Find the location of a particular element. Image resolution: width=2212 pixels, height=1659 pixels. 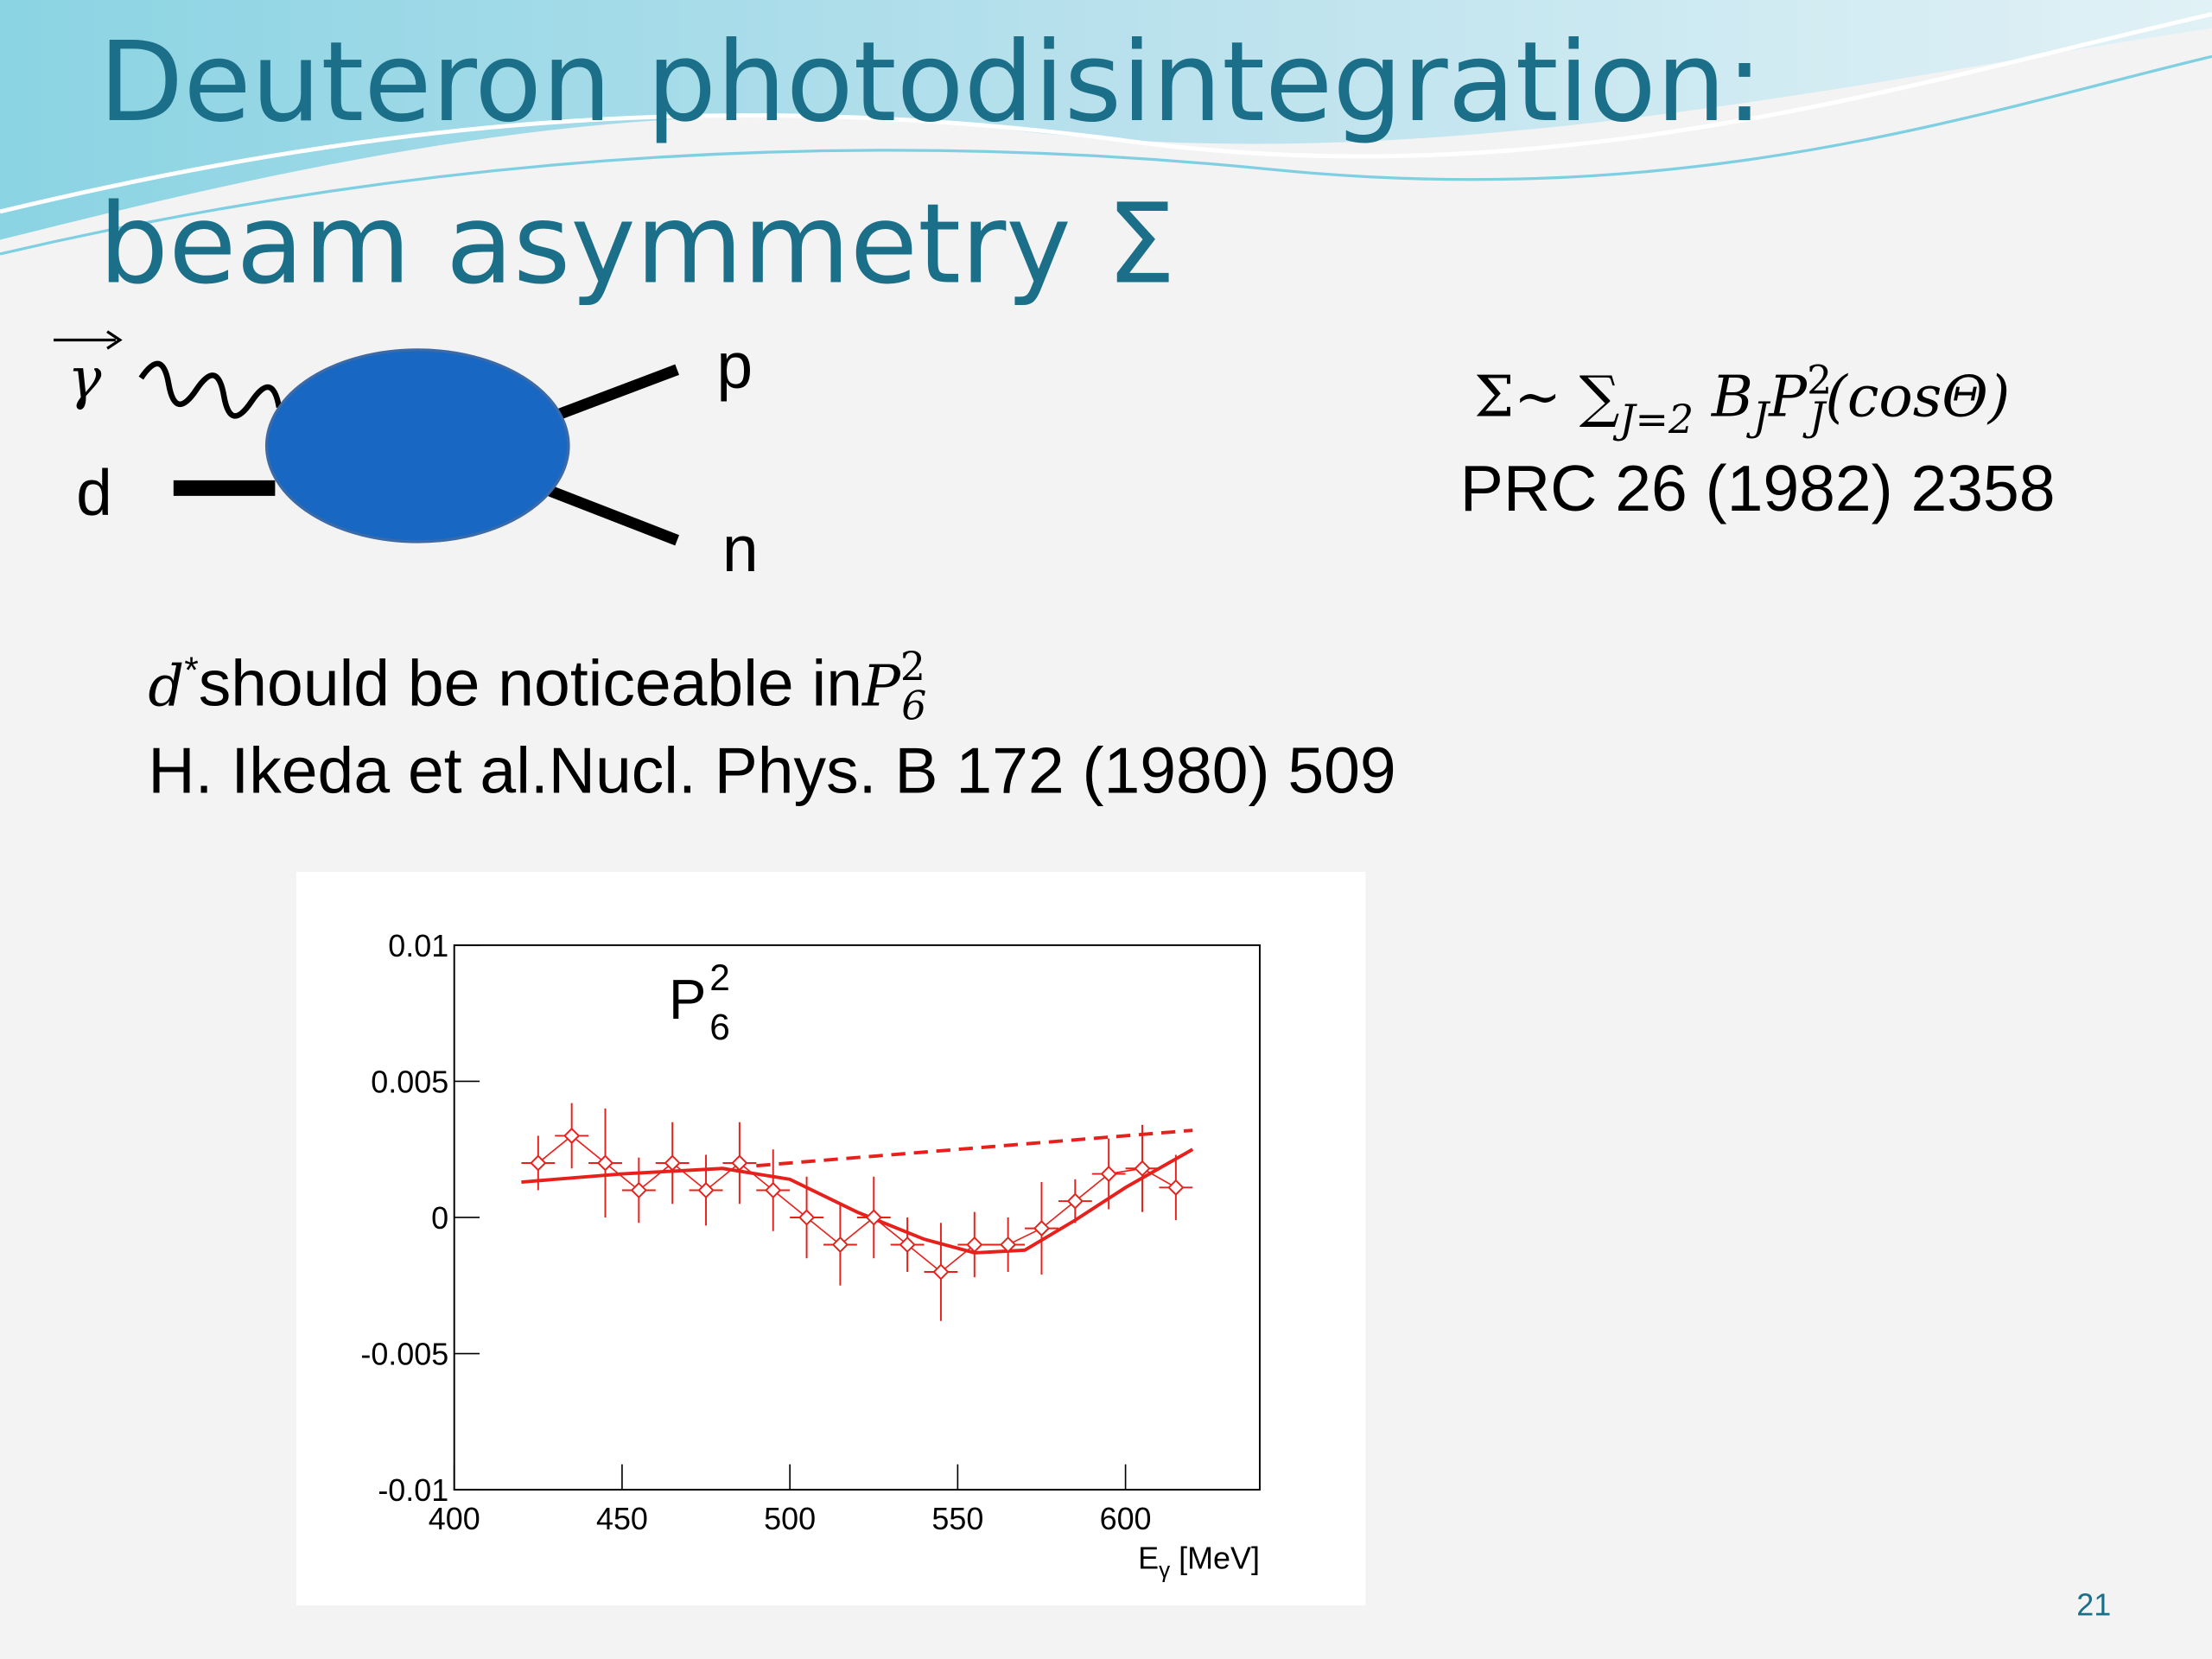

note-sup: 2 is located at coordinates (913, 667).